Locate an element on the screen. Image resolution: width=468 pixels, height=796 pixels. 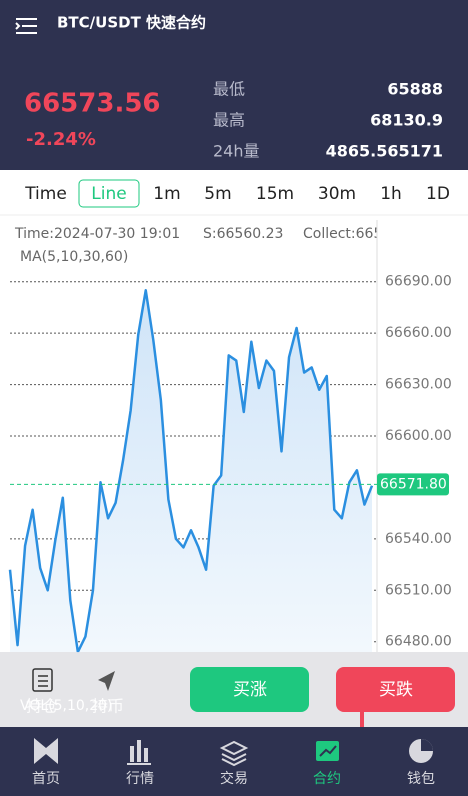
buy-up-label: 买涨 is located at coordinates (250, 690).